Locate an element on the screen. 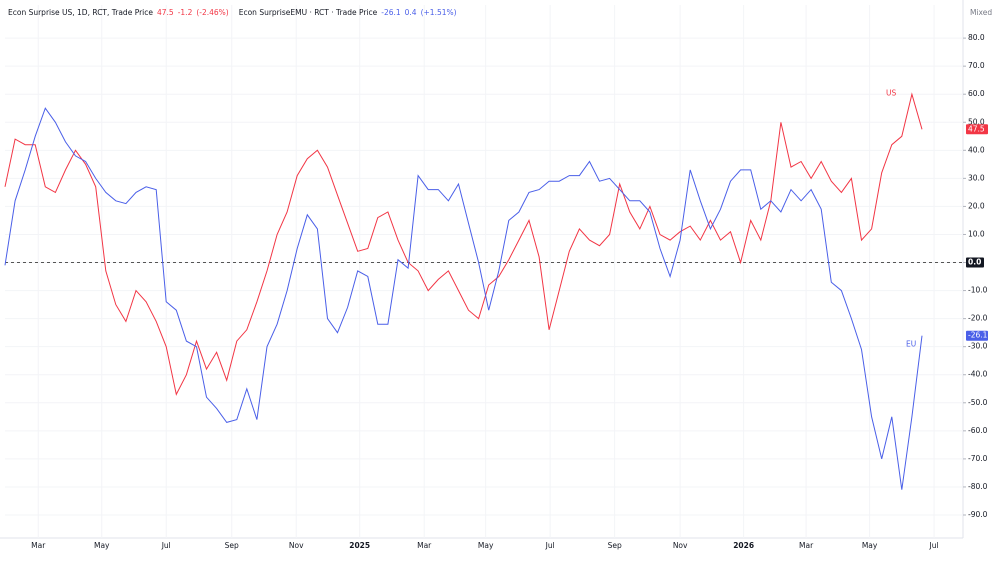  legend-name: Econ Surprise US, 1D, RCT, Trade Price is located at coordinates (80, 12).